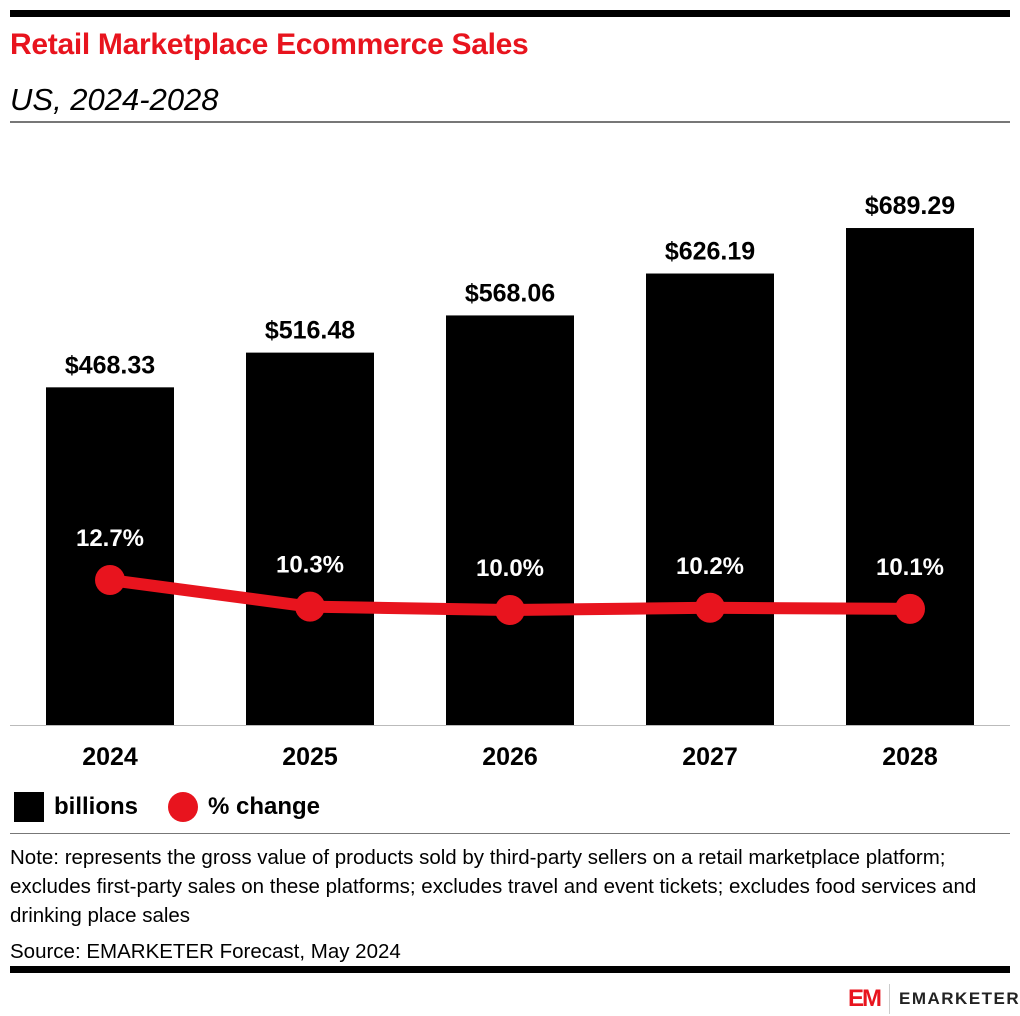 This screenshot has width=1020, height=1016. I want to click on bottom-bar, so click(510, 969).